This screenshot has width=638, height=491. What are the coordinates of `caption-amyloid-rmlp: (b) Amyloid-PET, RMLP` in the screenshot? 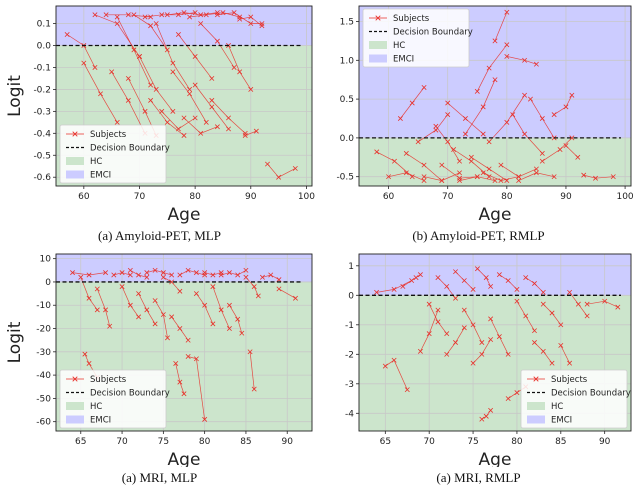 It's located at (478, 235).